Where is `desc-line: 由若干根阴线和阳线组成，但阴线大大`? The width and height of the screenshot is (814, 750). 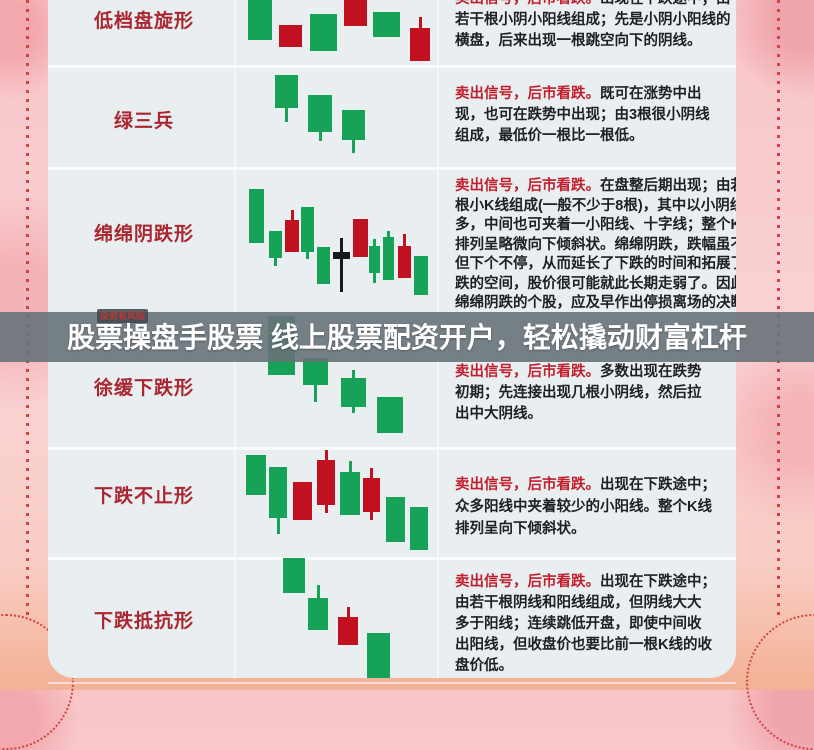
desc-line: 由若干根阴线和阳线组成，但阴线大大 is located at coordinates (578, 603).